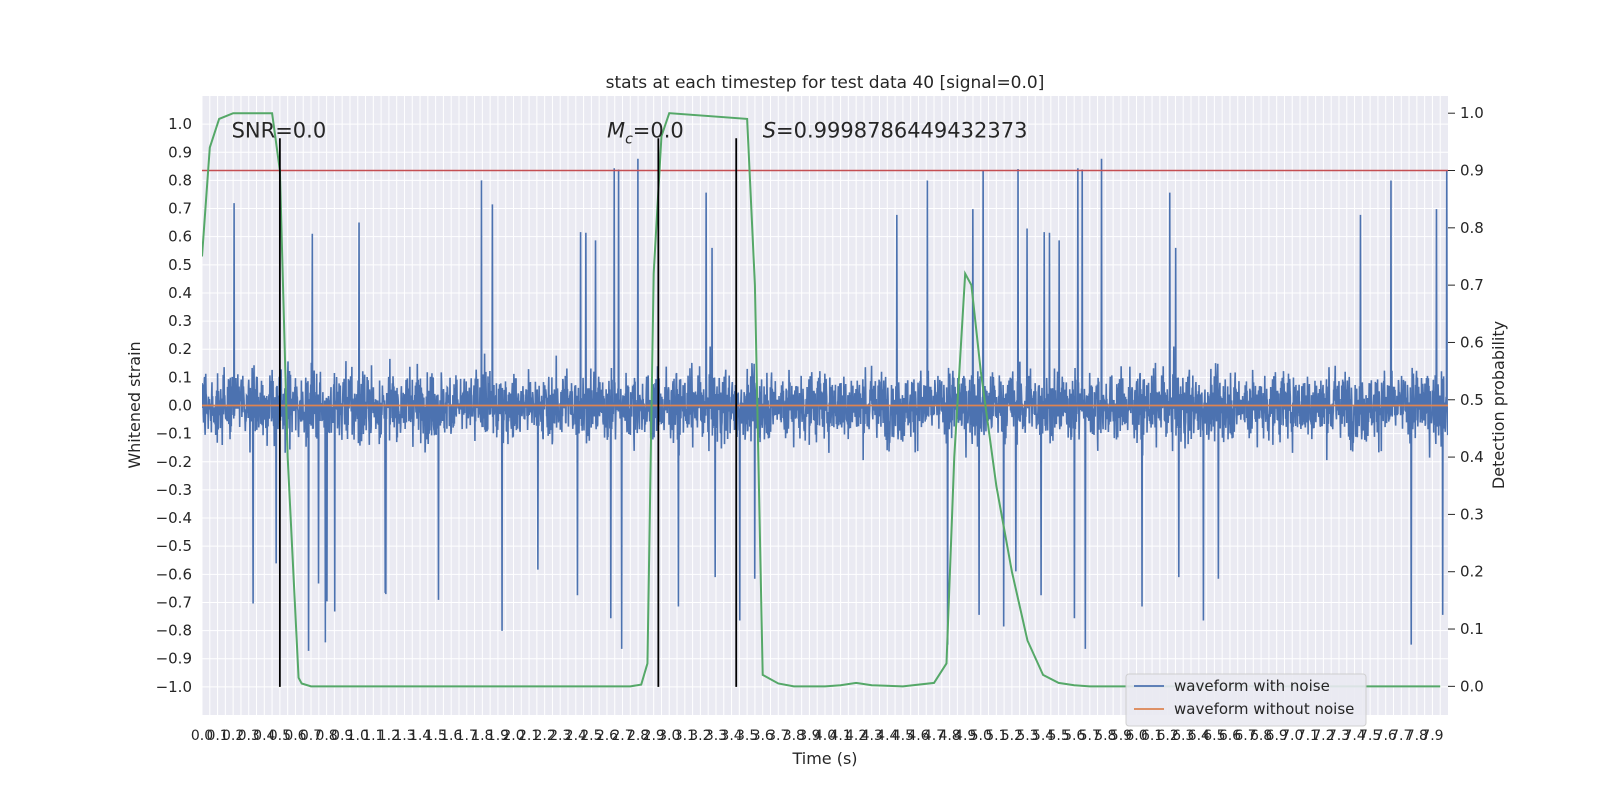 The width and height of the screenshot is (1600, 804). Describe the element at coordinates (1012, 736) in the screenshot. I see `x-tick-label: 5.2` at that location.